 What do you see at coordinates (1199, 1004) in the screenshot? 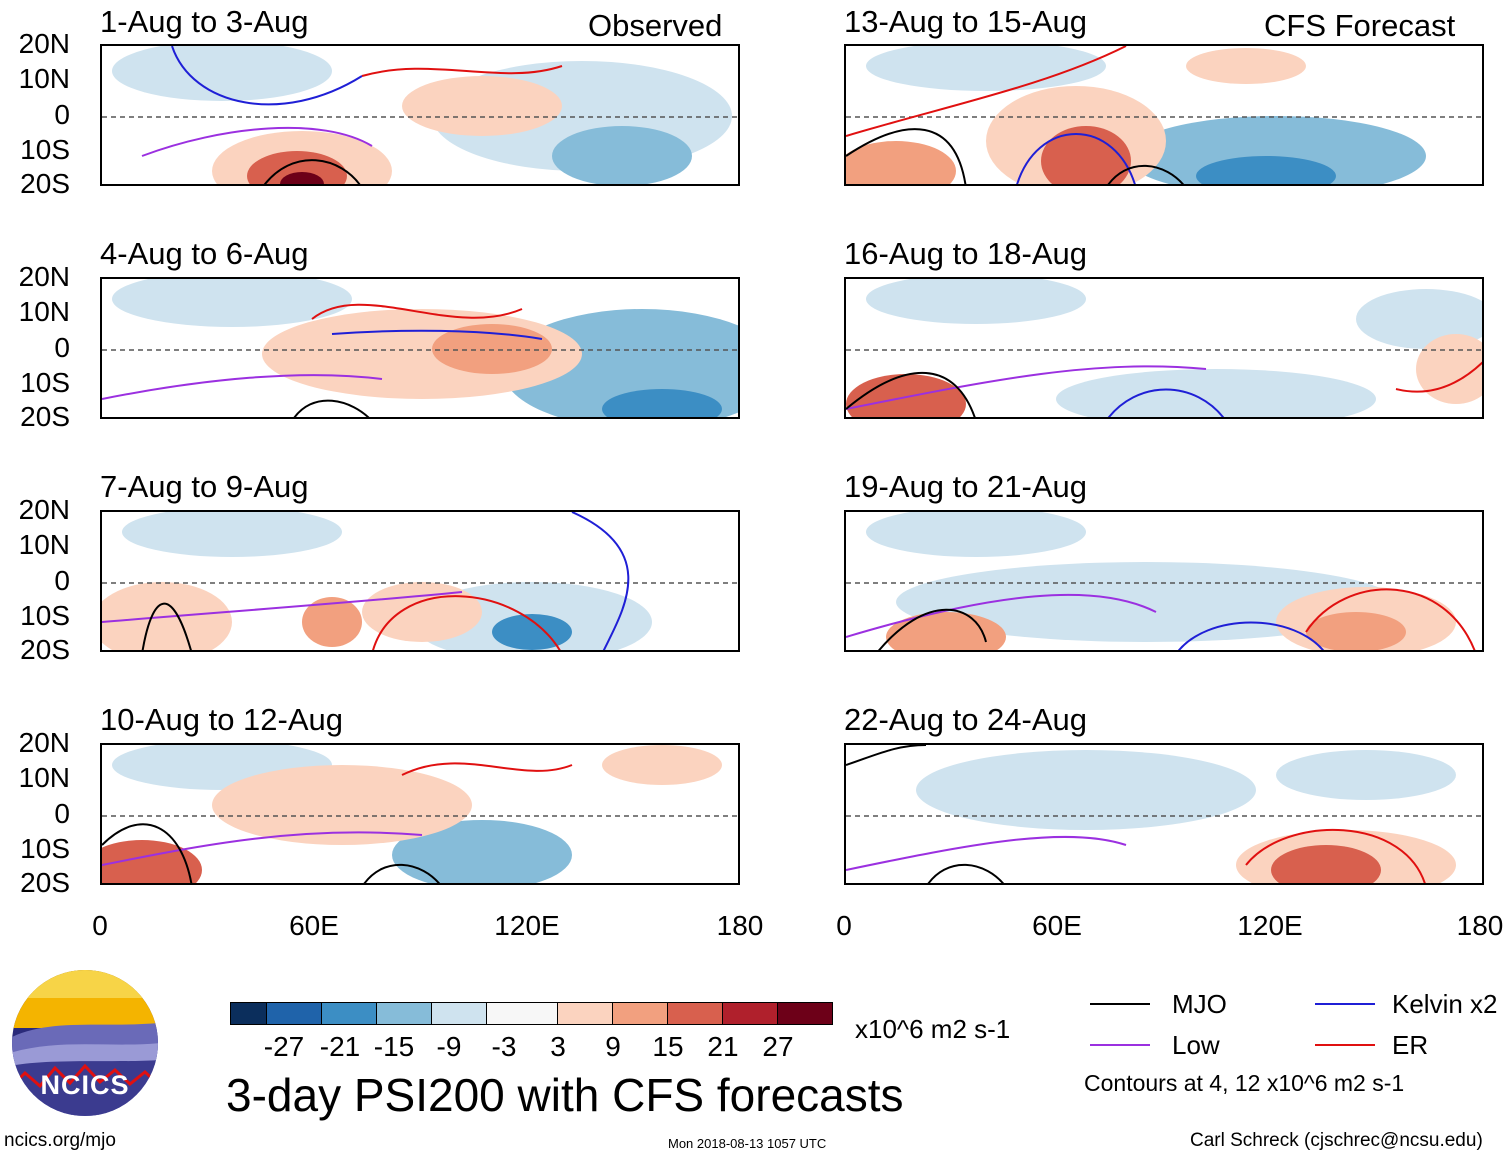
I see `legend-label-mjo: MJO` at bounding box center [1199, 1004].